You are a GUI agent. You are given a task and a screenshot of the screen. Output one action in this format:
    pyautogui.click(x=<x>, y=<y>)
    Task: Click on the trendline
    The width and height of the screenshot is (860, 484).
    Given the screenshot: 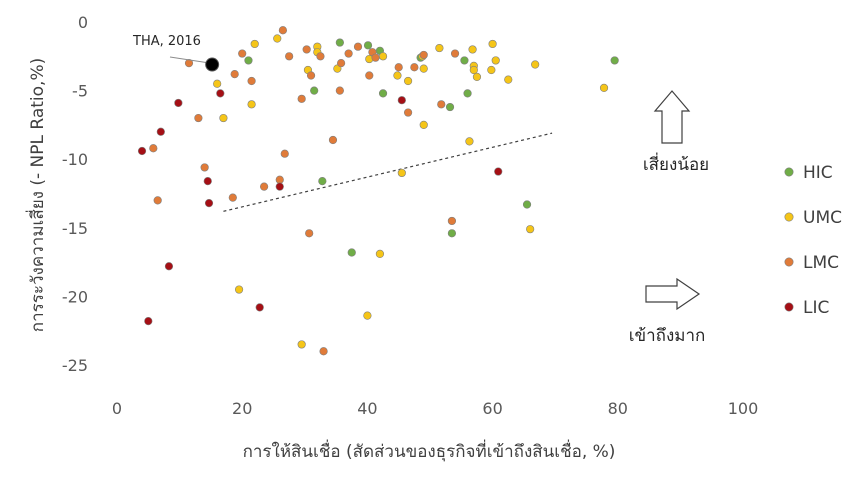 What is the action you would take?
    pyautogui.click(x=388, y=172)
    